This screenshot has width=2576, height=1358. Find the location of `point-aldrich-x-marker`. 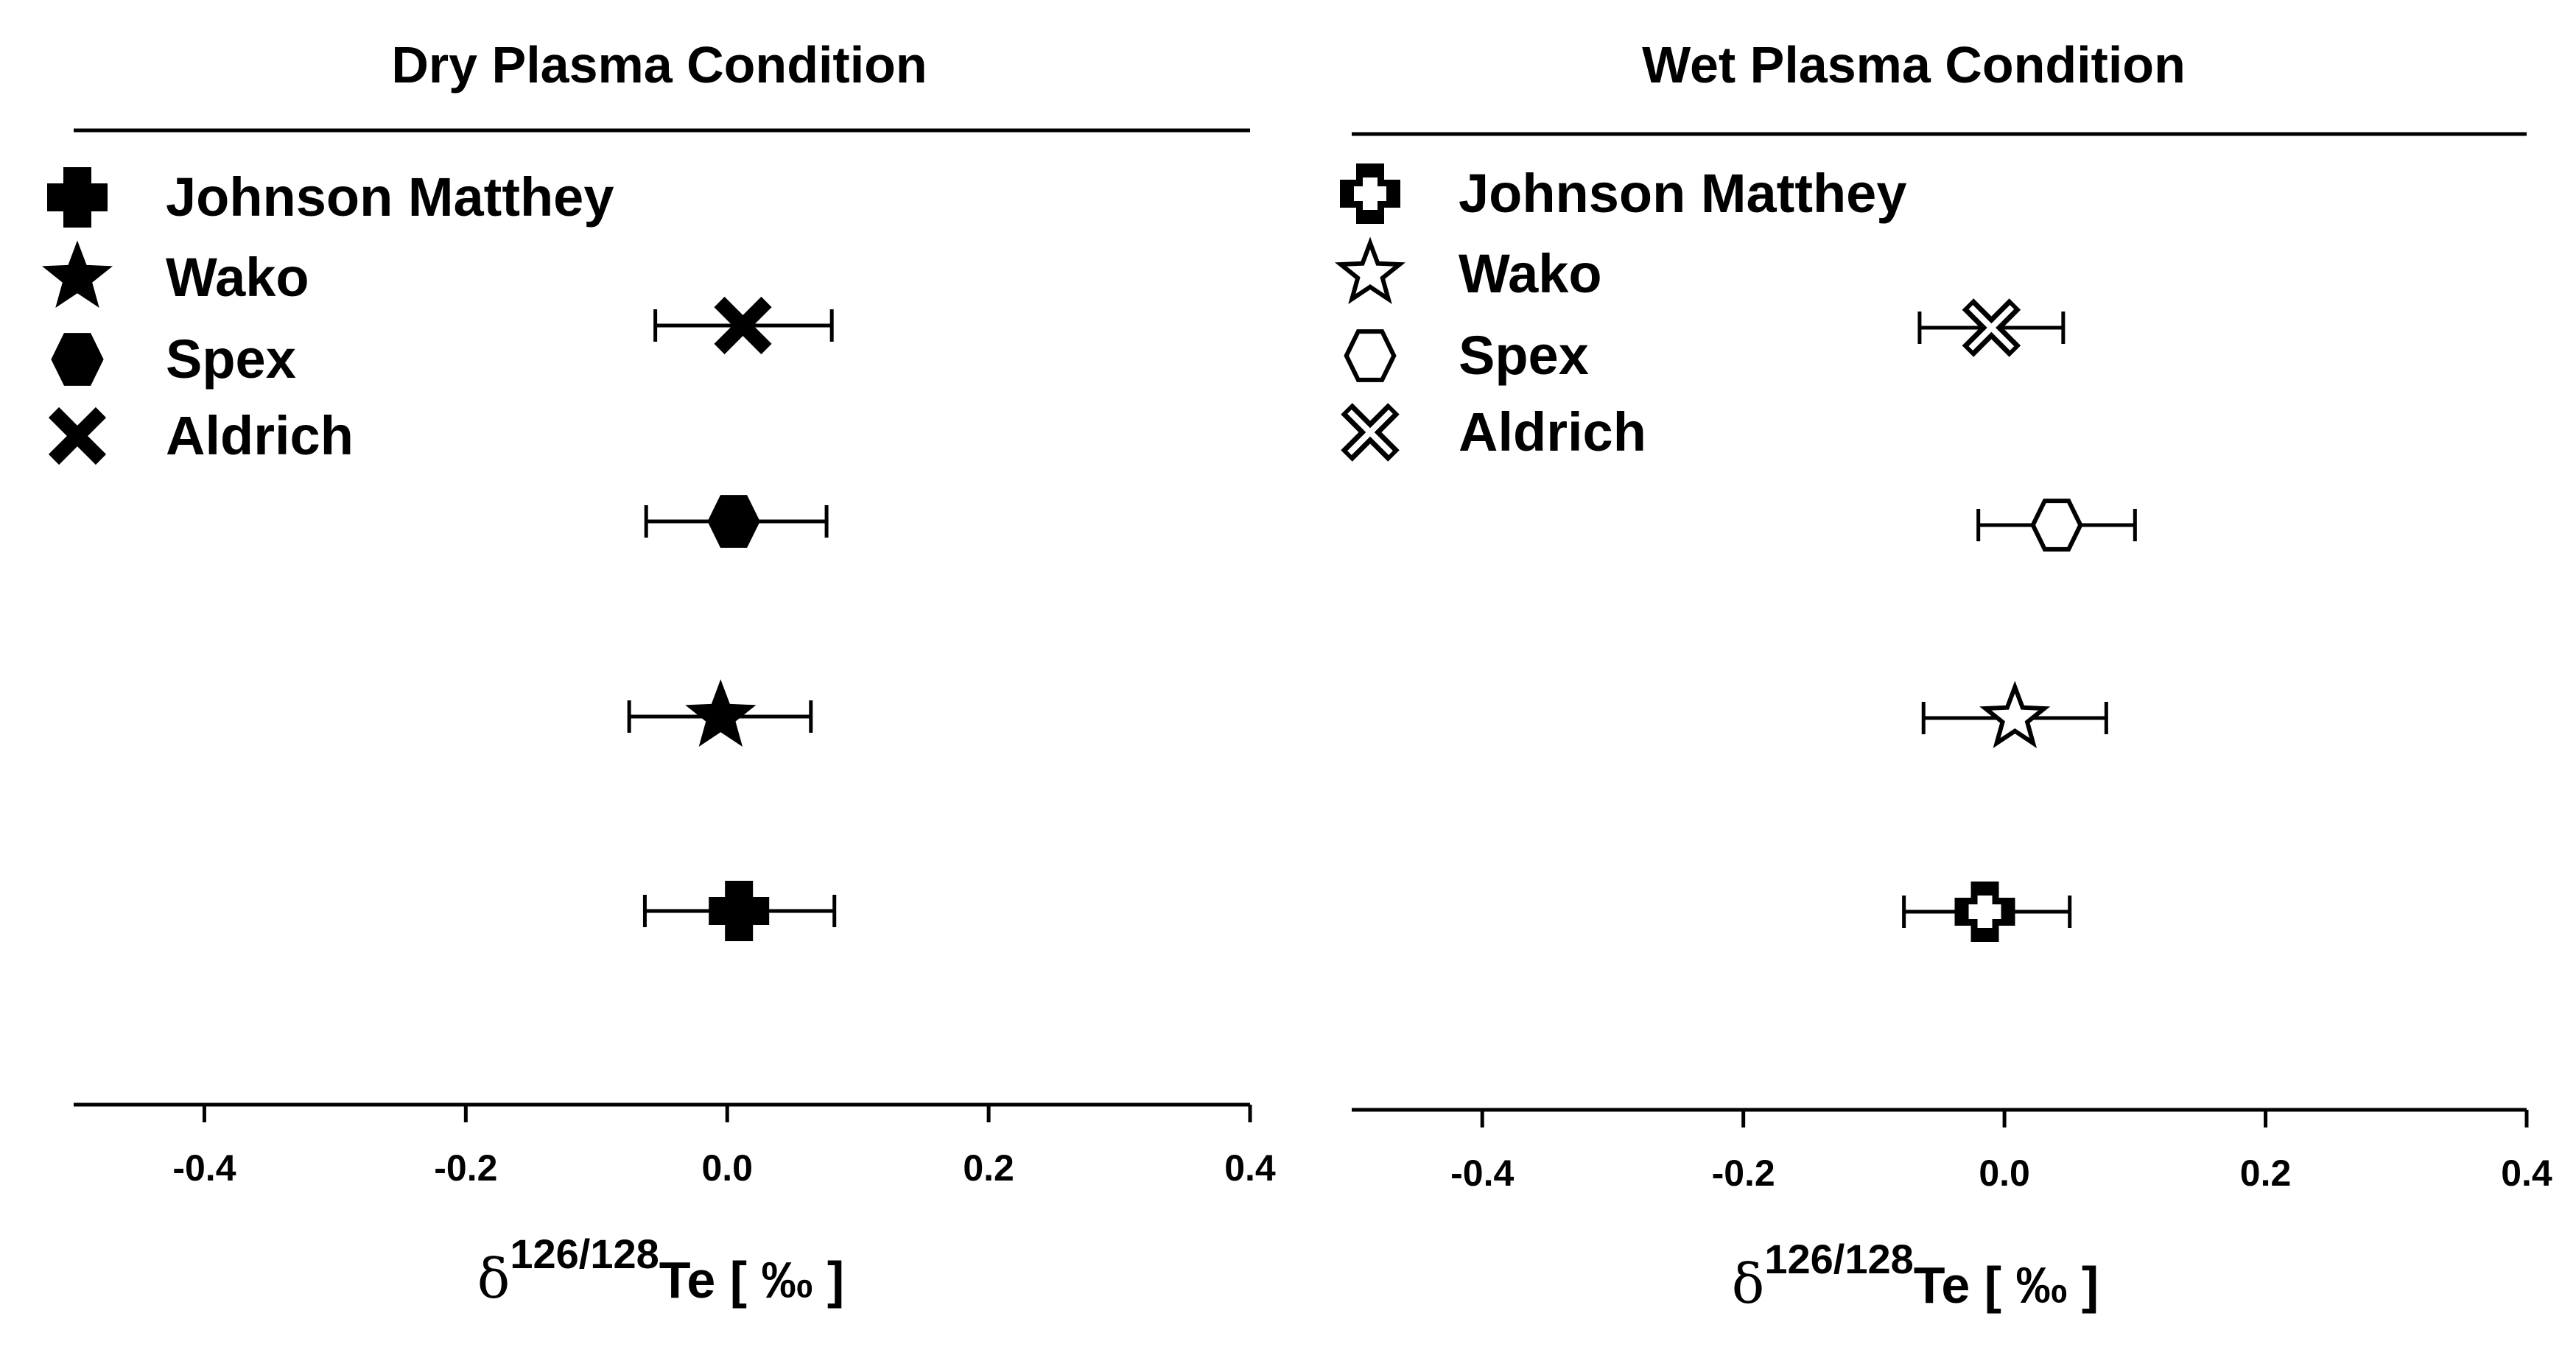

point-aldrich-x-marker is located at coordinates (743, 325).